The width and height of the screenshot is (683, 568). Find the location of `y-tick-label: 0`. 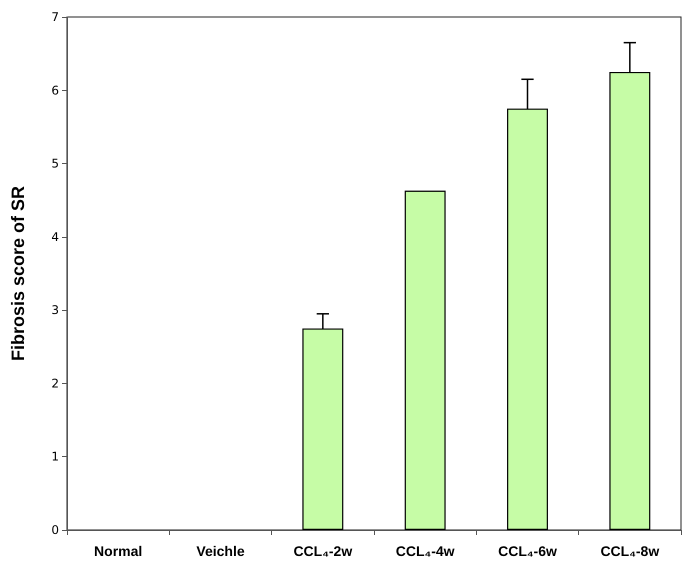

y-tick-label: 0 is located at coordinates (55, 530).